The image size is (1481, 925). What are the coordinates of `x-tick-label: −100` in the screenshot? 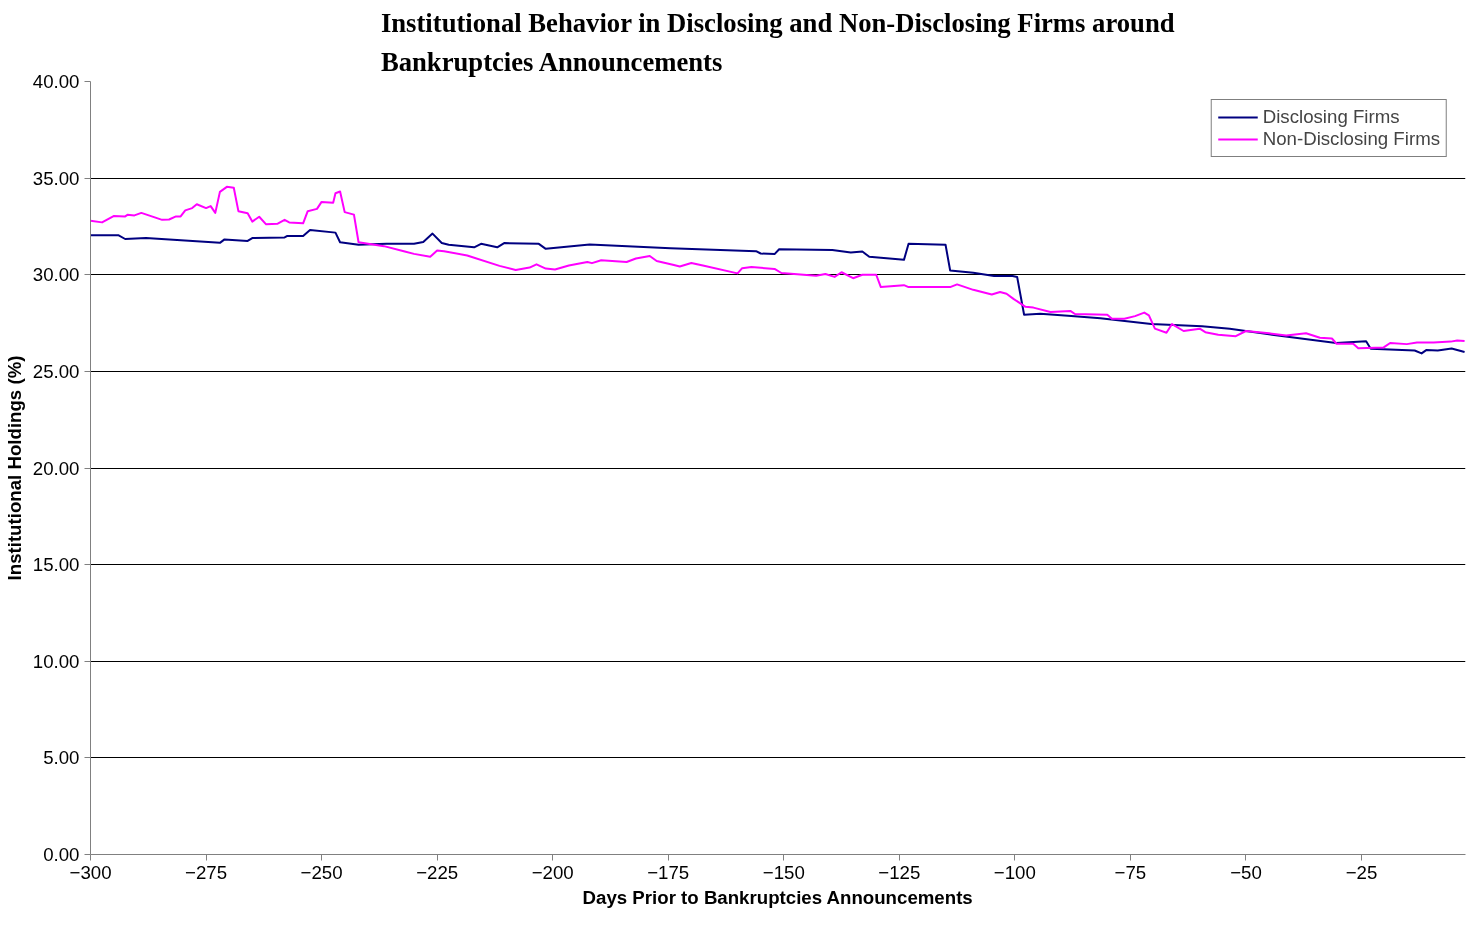 It's located at (1014, 872).